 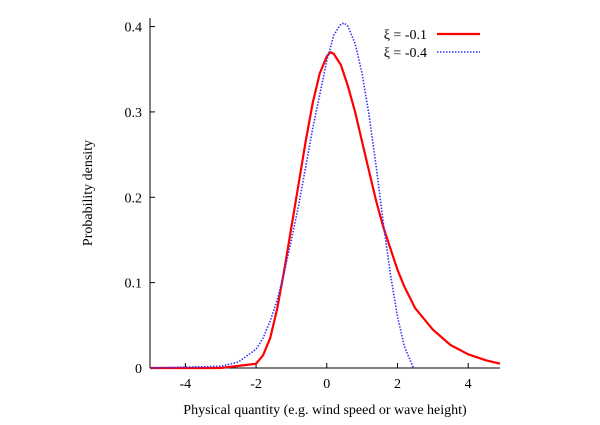 I want to click on x-tick-label: 4, so click(x=468, y=384).